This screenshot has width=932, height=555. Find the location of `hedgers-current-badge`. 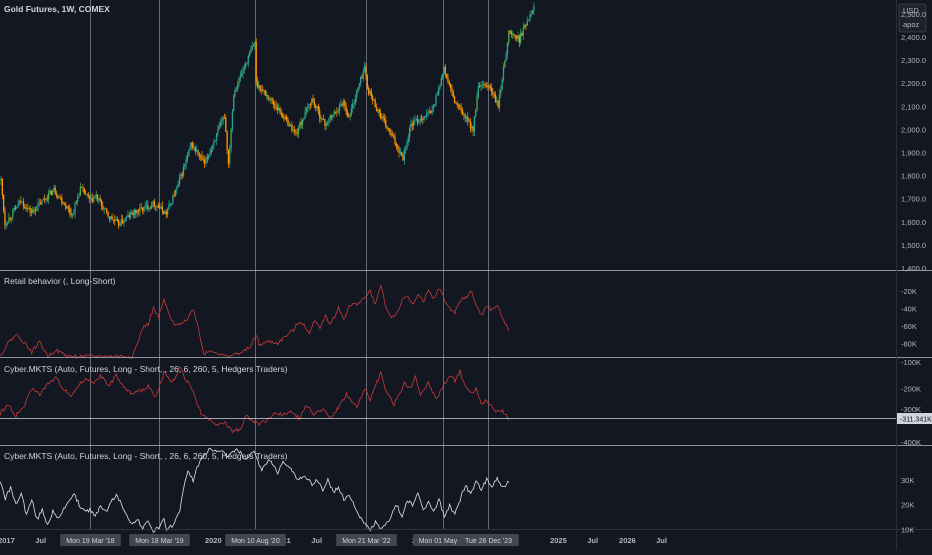

hedgers-current-badge is located at coordinates (914, 418).